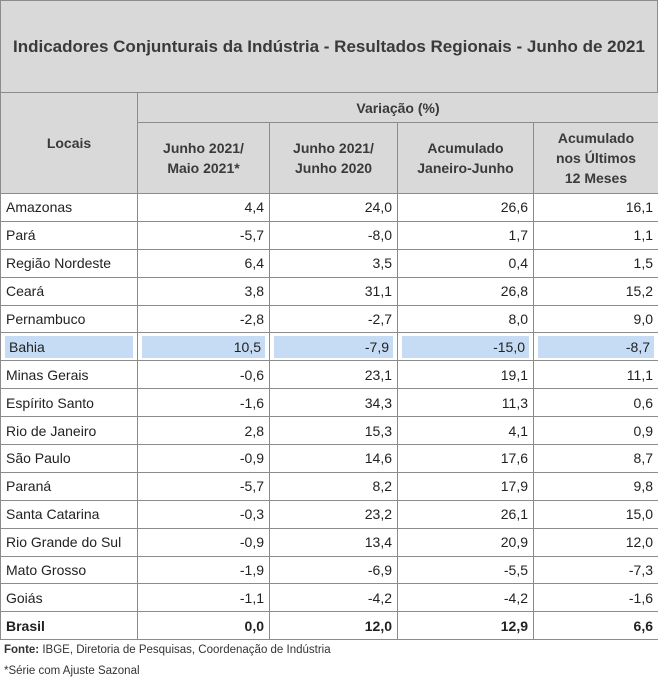 The image size is (658, 683). I want to click on cell-value: -15,0, so click(465, 347).